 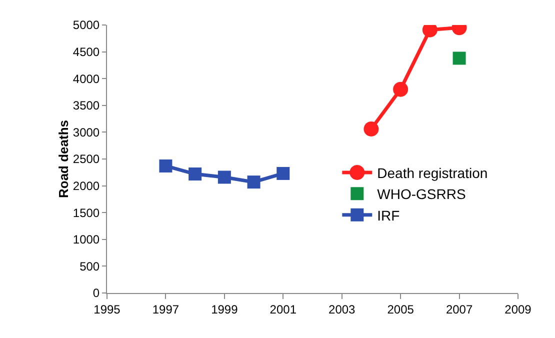 What do you see at coordinates (283, 309) in the screenshot?
I see `x-tick-label: 2001` at bounding box center [283, 309].